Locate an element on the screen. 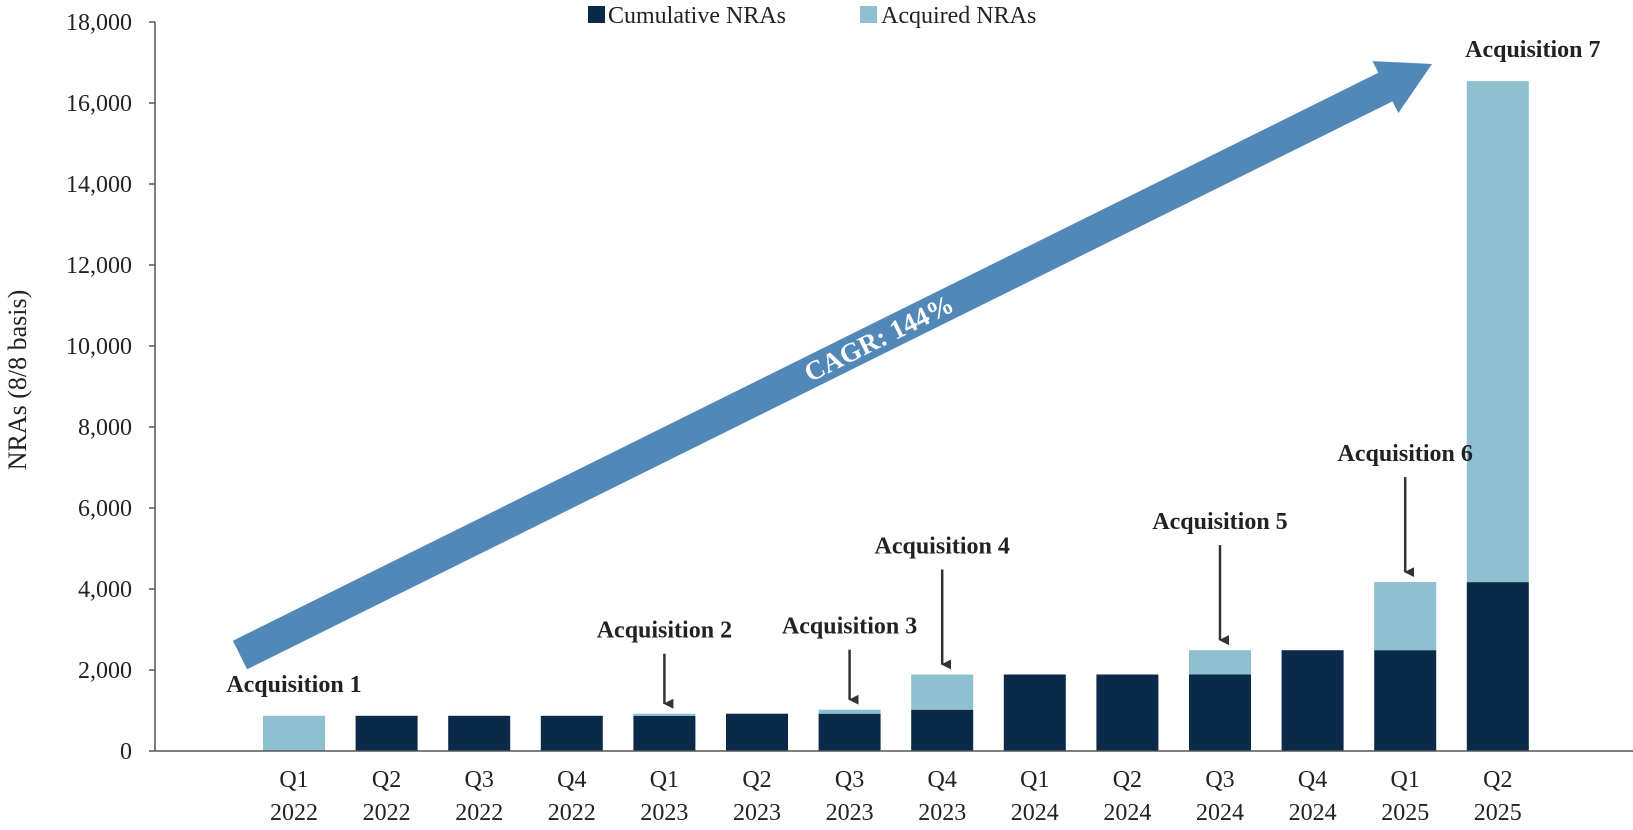  annotation-label: Acquisition 6 is located at coordinates (1405, 454).